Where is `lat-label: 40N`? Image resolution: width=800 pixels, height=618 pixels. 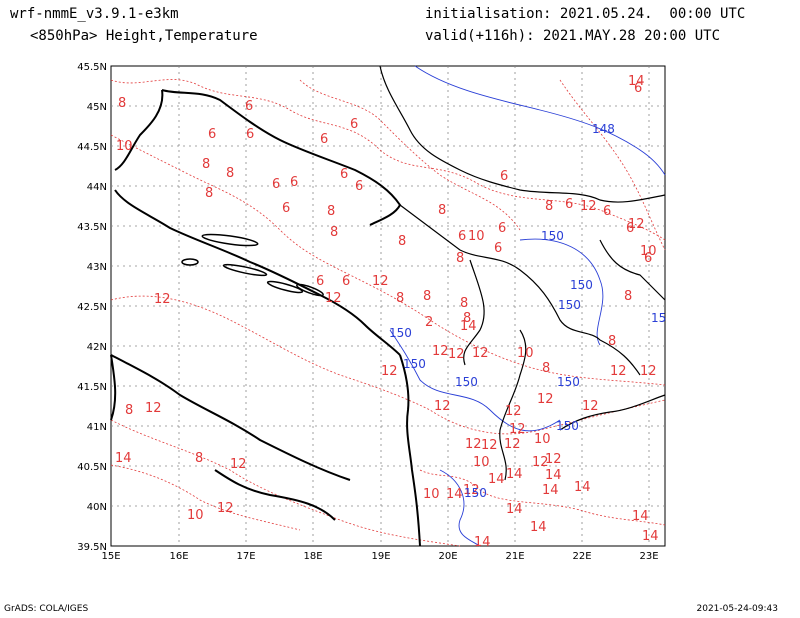 lat-label: 40N is located at coordinates (97, 507).